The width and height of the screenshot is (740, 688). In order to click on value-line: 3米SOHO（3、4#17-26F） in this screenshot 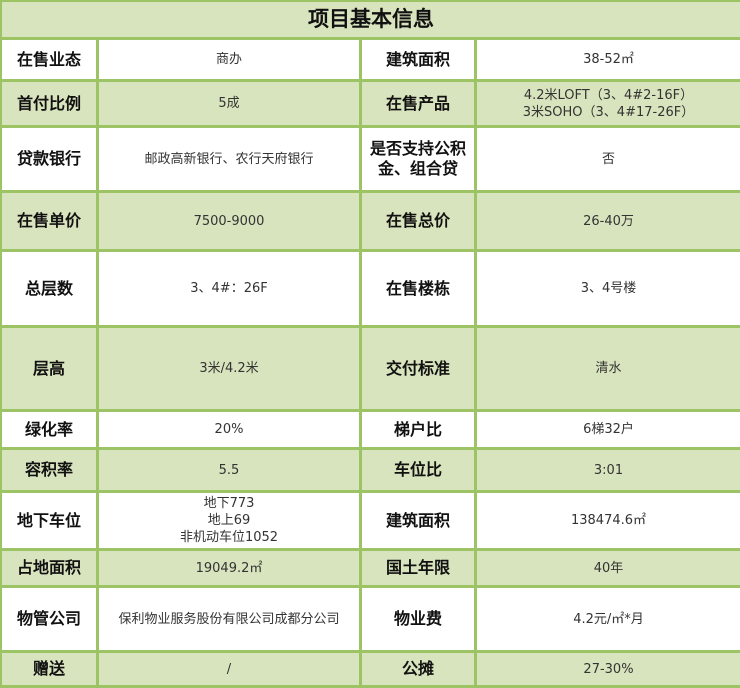, I will do `click(608, 112)`.